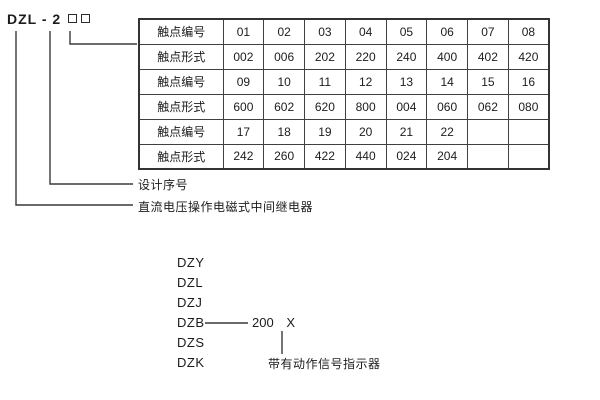 This screenshot has width=600, height=400. Describe the element at coordinates (365, 156) in the screenshot. I see `code-value-cell: 440` at that location.